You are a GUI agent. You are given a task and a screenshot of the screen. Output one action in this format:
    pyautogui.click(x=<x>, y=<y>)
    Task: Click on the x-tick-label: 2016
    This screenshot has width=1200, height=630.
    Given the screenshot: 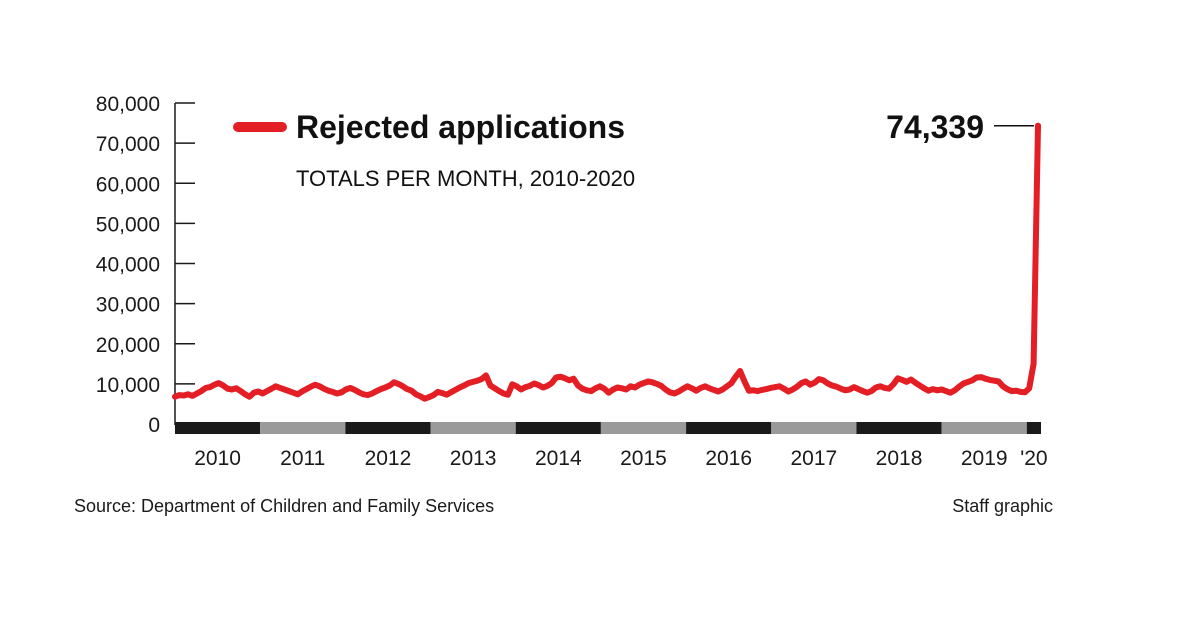 What is the action you would take?
    pyautogui.click(x=728, y=458)
    